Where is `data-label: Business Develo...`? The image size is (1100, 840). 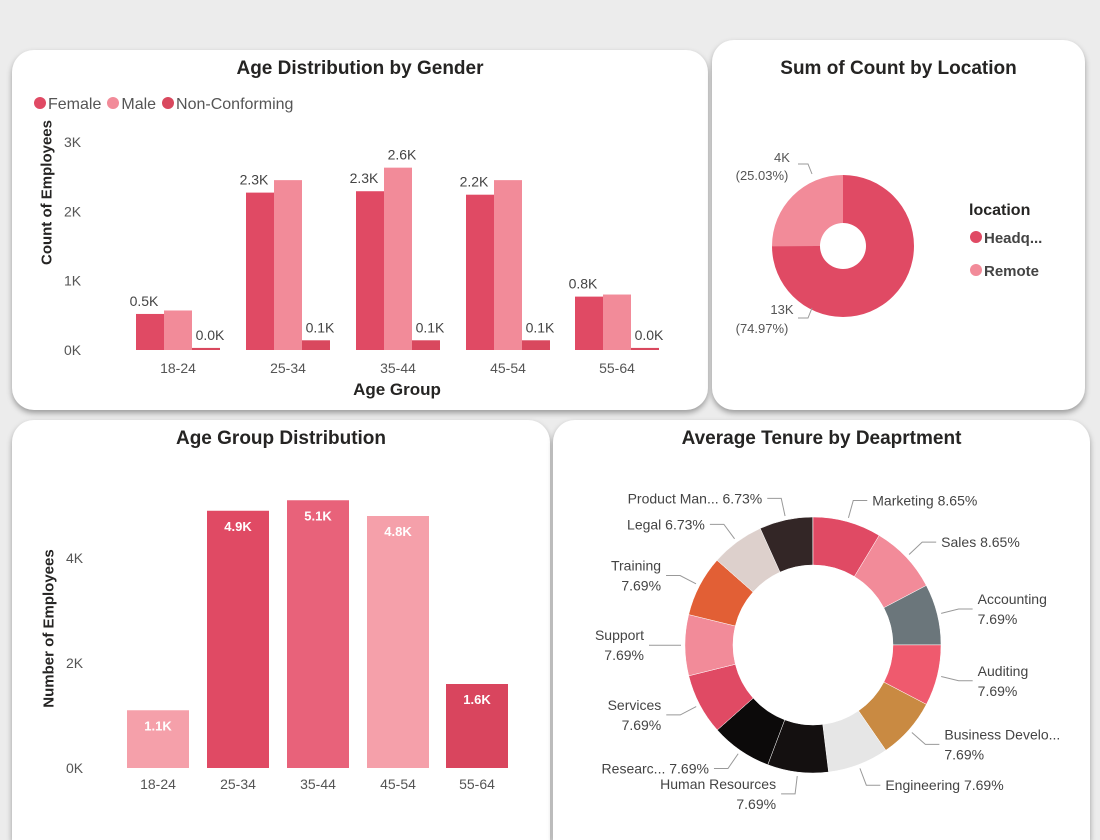
data-label: Business Develo... is located at coordinates (1002, 734).